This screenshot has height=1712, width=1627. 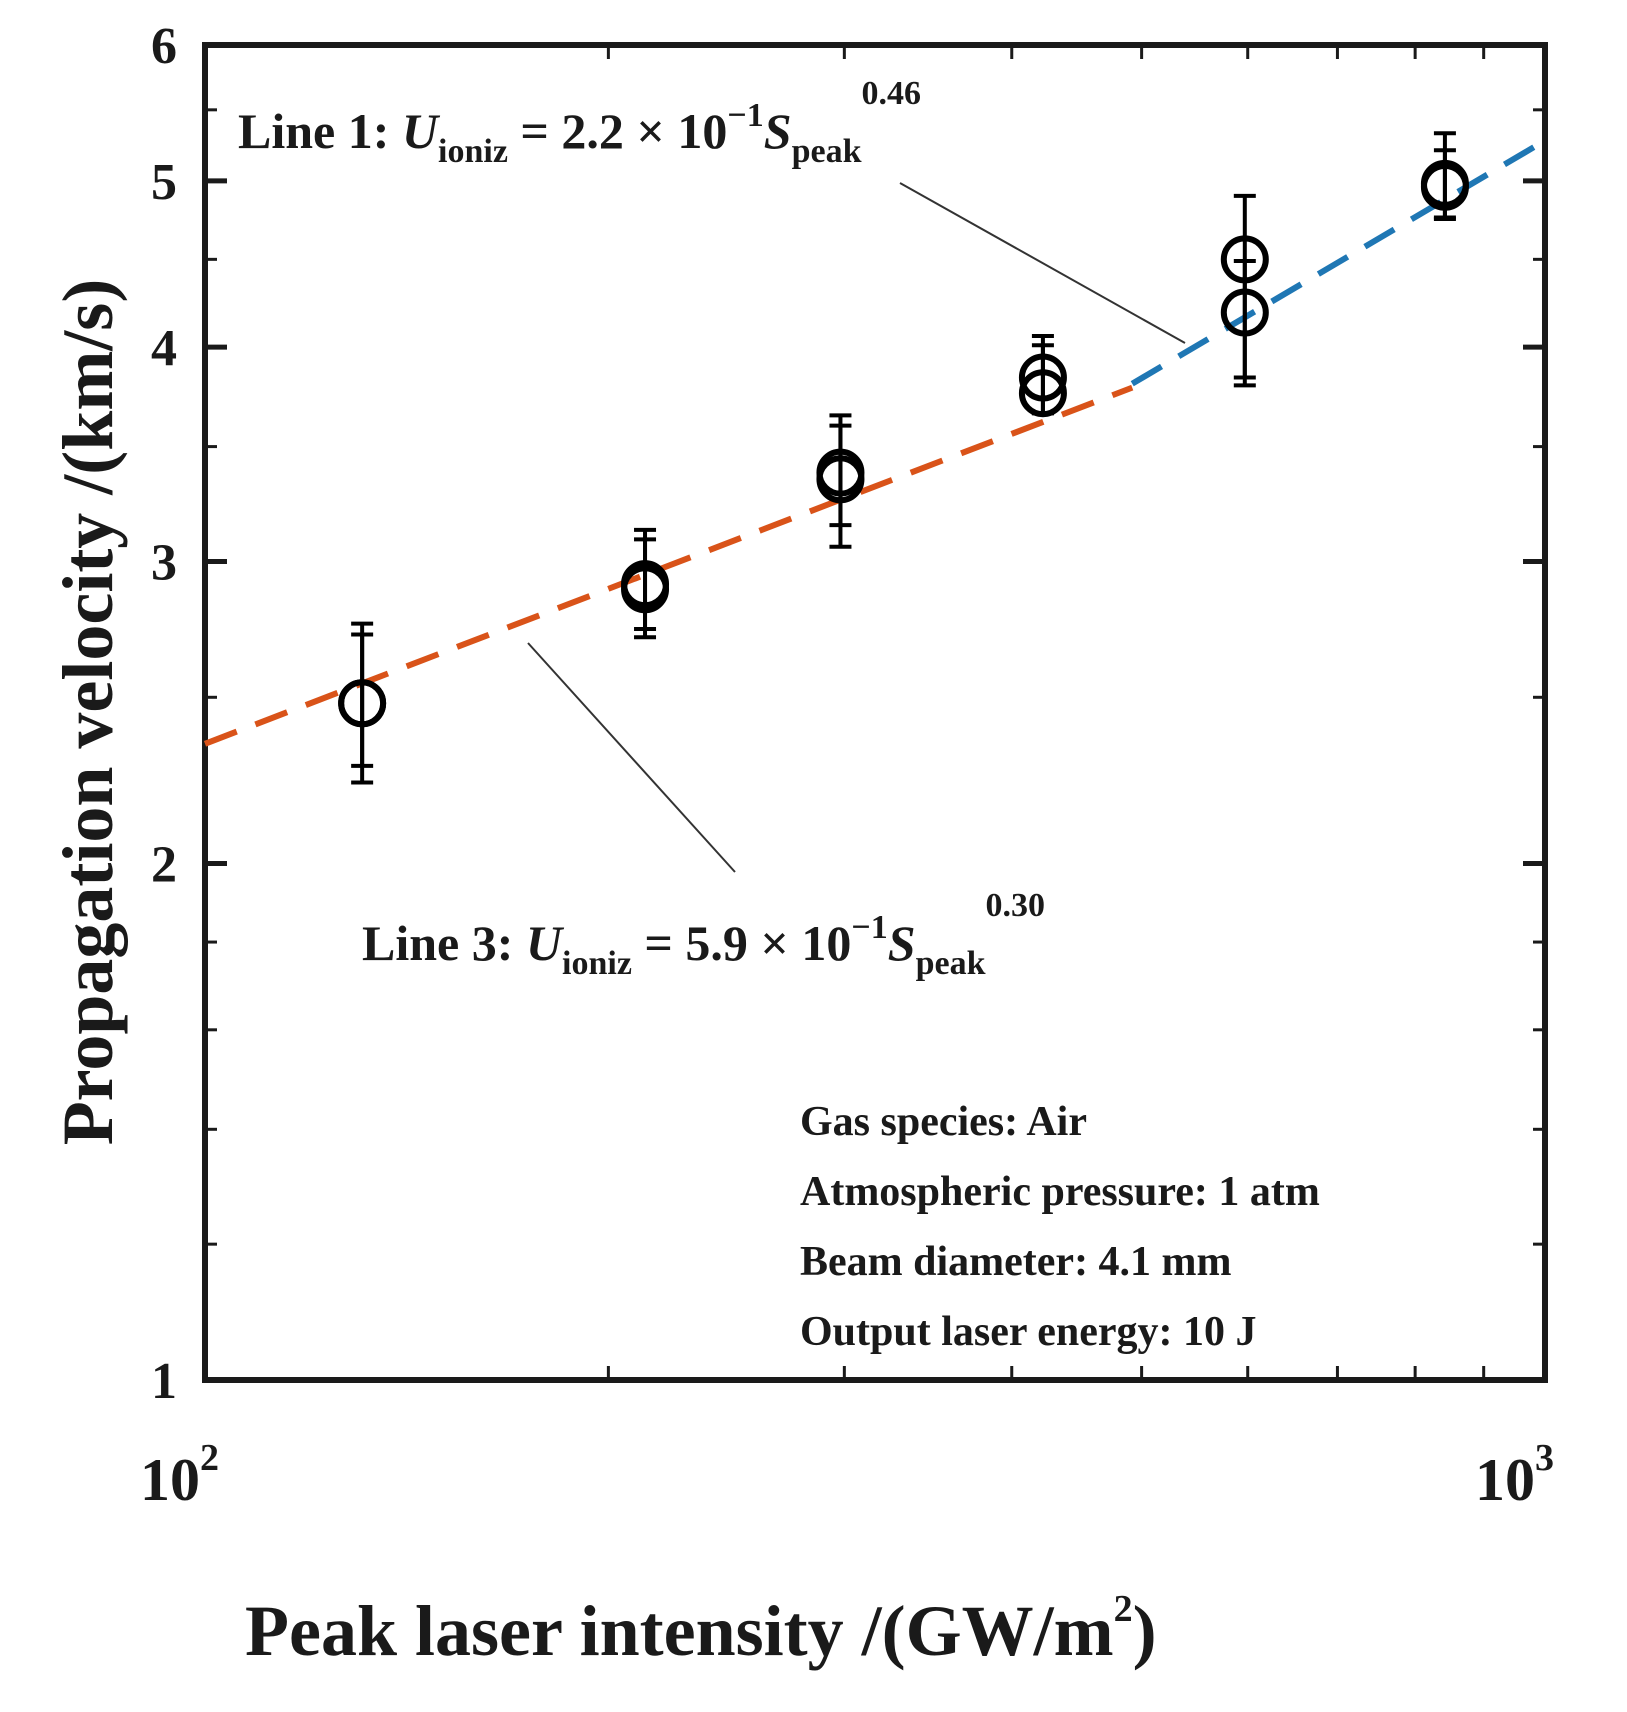 I want to click on annotation-line3: Line 3: Uioniz = 5.9 × 10−1Speak0.30, so click(x=703, y=934).